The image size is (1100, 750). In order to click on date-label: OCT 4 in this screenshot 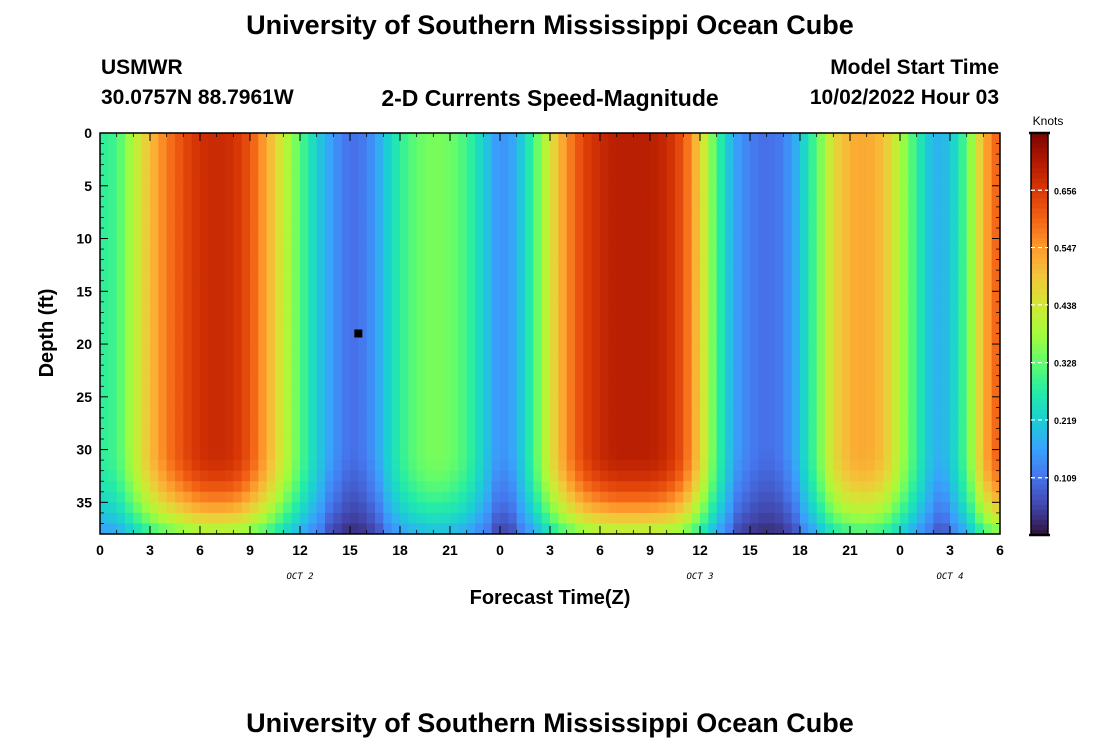, I will do `click(949, 577)`.